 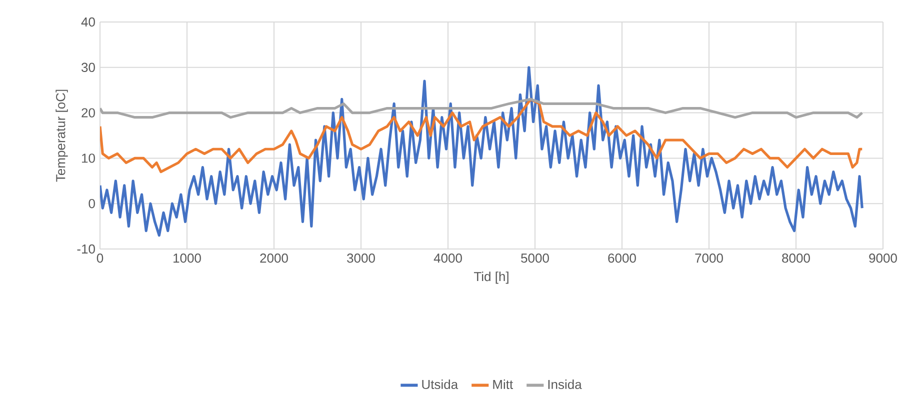 What do you see at coordinates (565, 385) in the screenshot?
I see `legend-label: Insida` at bounding box center [565, 385].